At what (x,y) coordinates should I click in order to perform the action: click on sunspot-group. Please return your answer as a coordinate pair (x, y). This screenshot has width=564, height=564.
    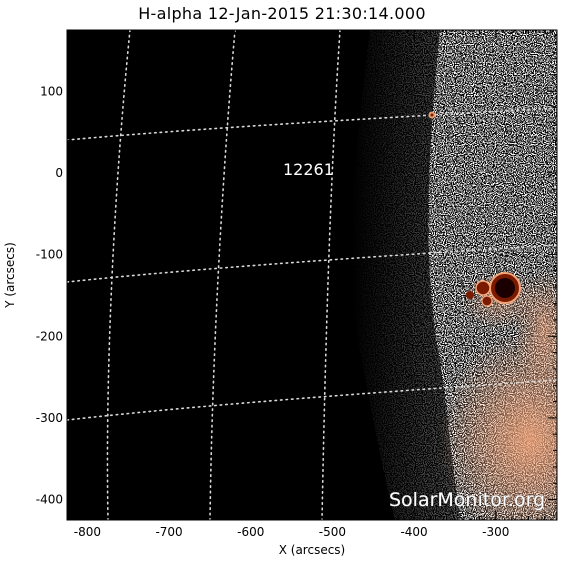
    Looking at the image, I should click on (493, 289).